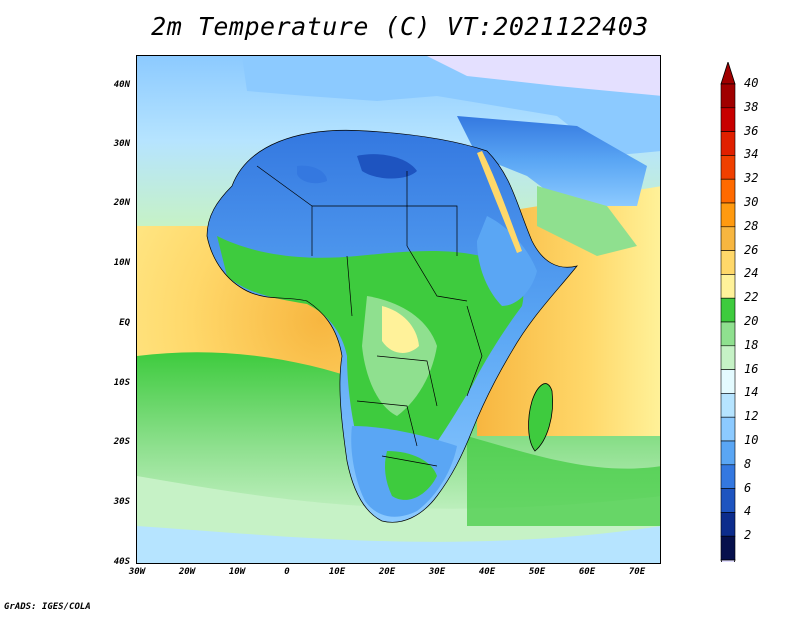 The image size is (800, 618). I want to click on ethiopia-highlands, so click(507, 261).